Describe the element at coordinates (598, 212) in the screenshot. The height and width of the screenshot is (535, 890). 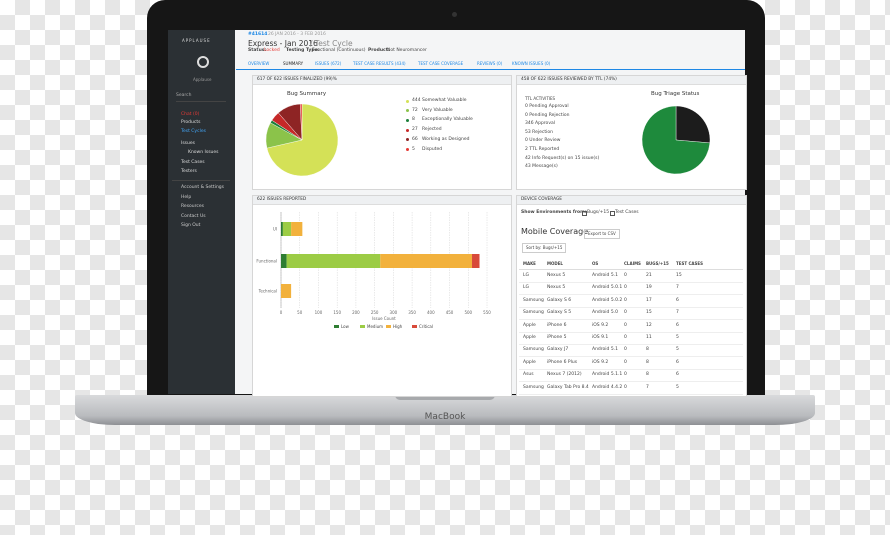
I see `option-label: Bugs/+15` at that location.